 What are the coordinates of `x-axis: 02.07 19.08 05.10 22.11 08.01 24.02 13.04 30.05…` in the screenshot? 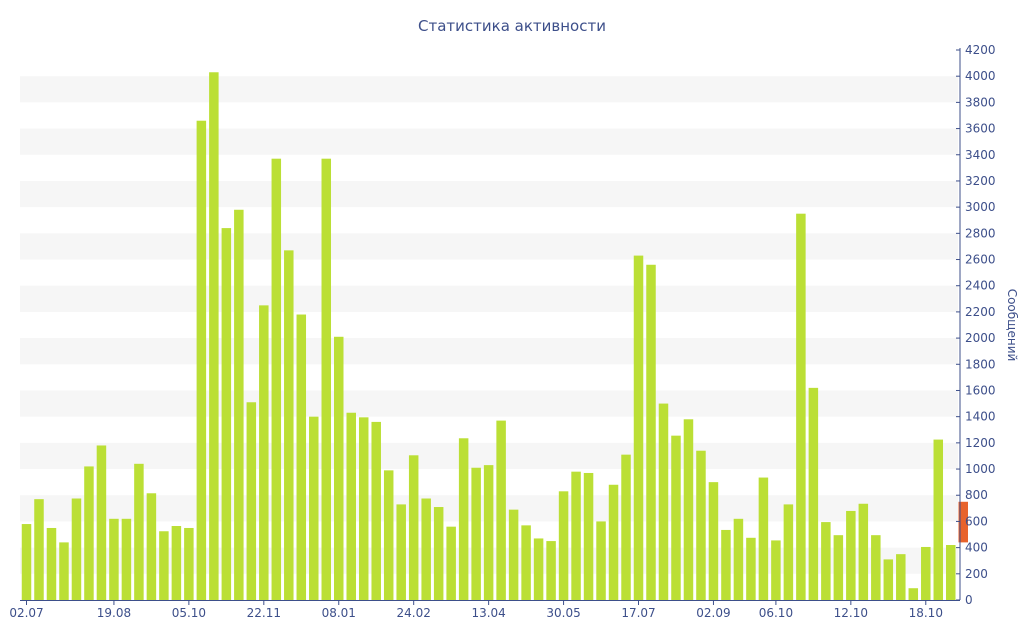 It's located at (484, 610).